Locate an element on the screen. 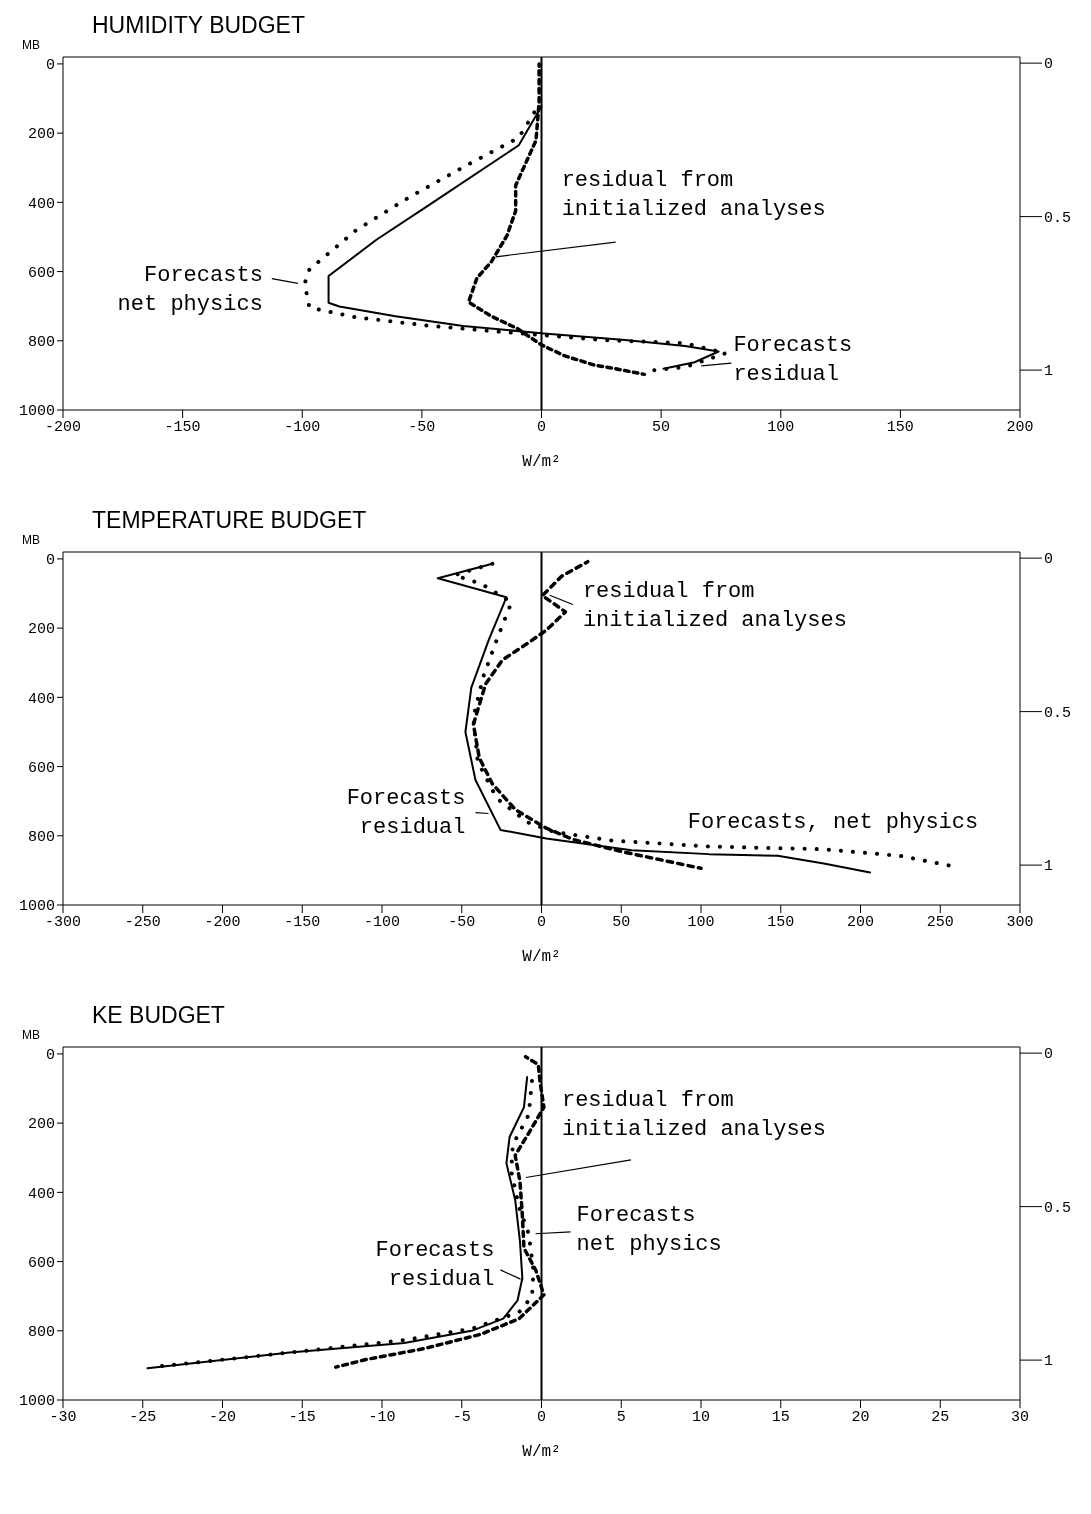  x-tick-label: 20 is located at coordinates (860, 1417).